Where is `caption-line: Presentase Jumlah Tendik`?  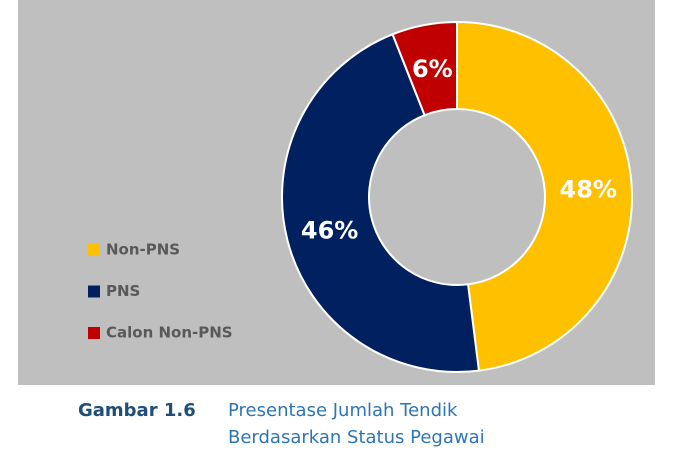 caption-line: Presentase Jumlah Tendik is located at coordinates (343, 410).